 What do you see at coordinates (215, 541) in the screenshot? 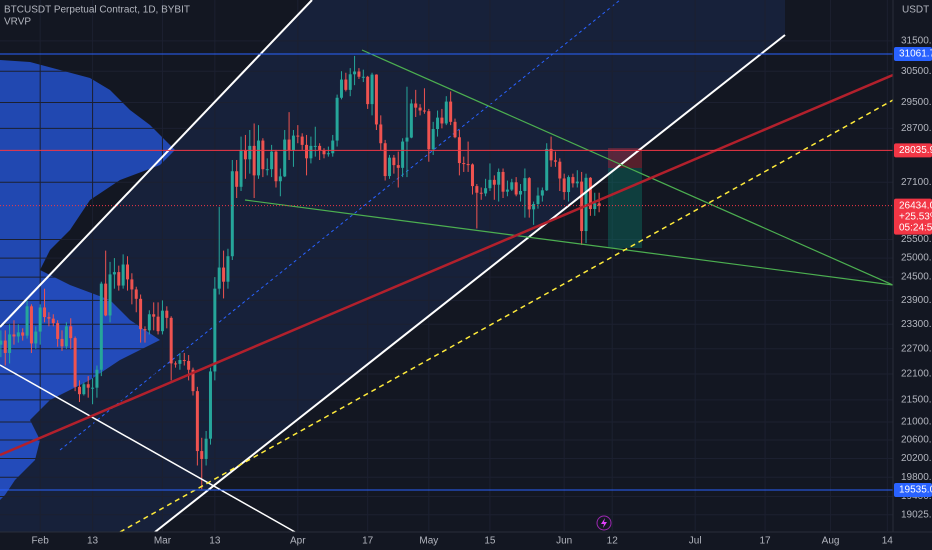
I see `x-tick-label: 13` at bounding box center [215, 541].